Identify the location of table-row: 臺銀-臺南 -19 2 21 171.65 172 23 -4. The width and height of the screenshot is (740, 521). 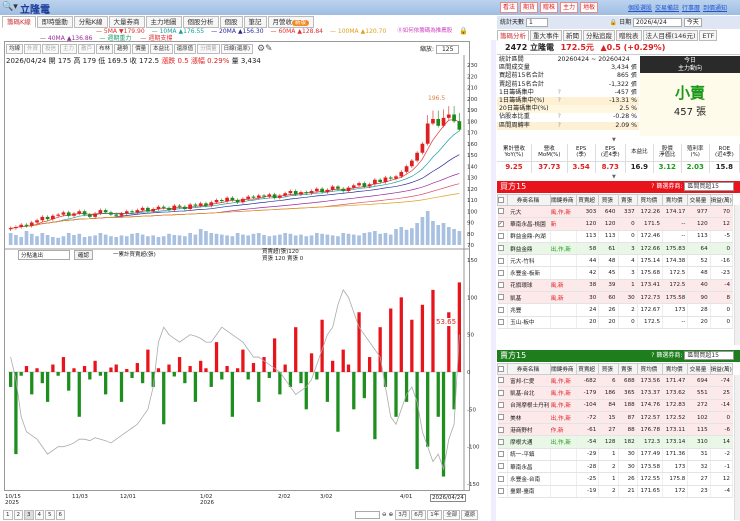
(615, 491).